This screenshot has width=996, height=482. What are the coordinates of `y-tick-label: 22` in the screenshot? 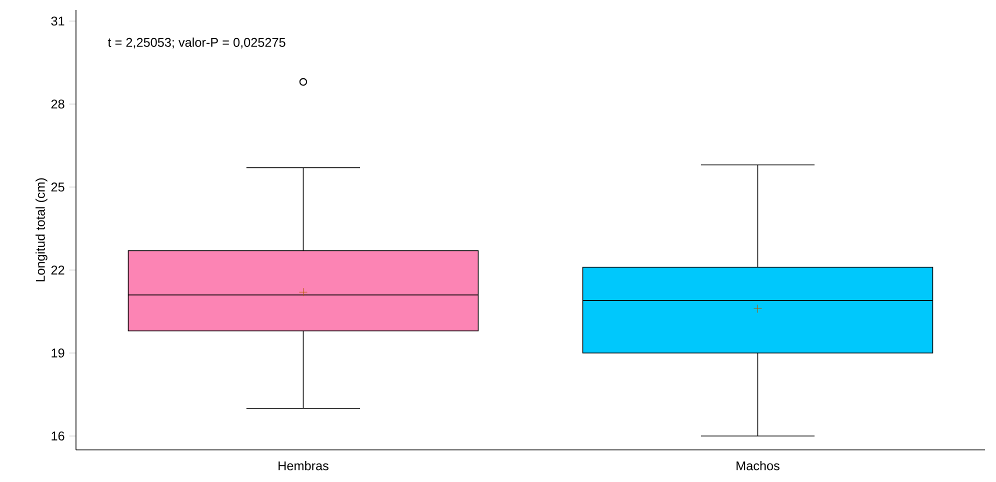 It's located at (57, 270).